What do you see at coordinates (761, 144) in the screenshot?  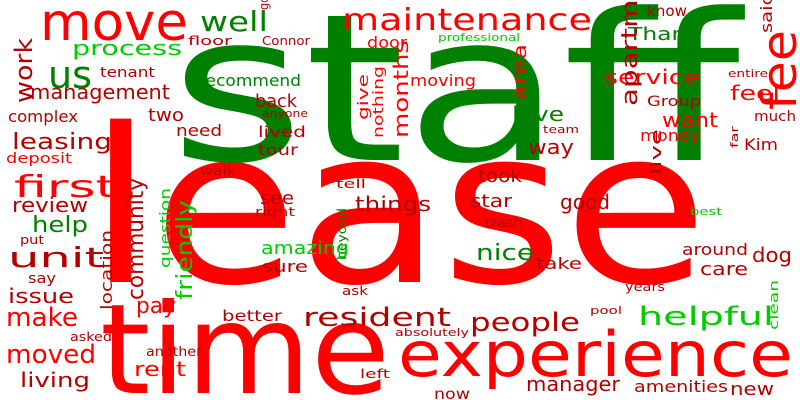 I see `word-kim: Kim` at bounding box center [761, 144].